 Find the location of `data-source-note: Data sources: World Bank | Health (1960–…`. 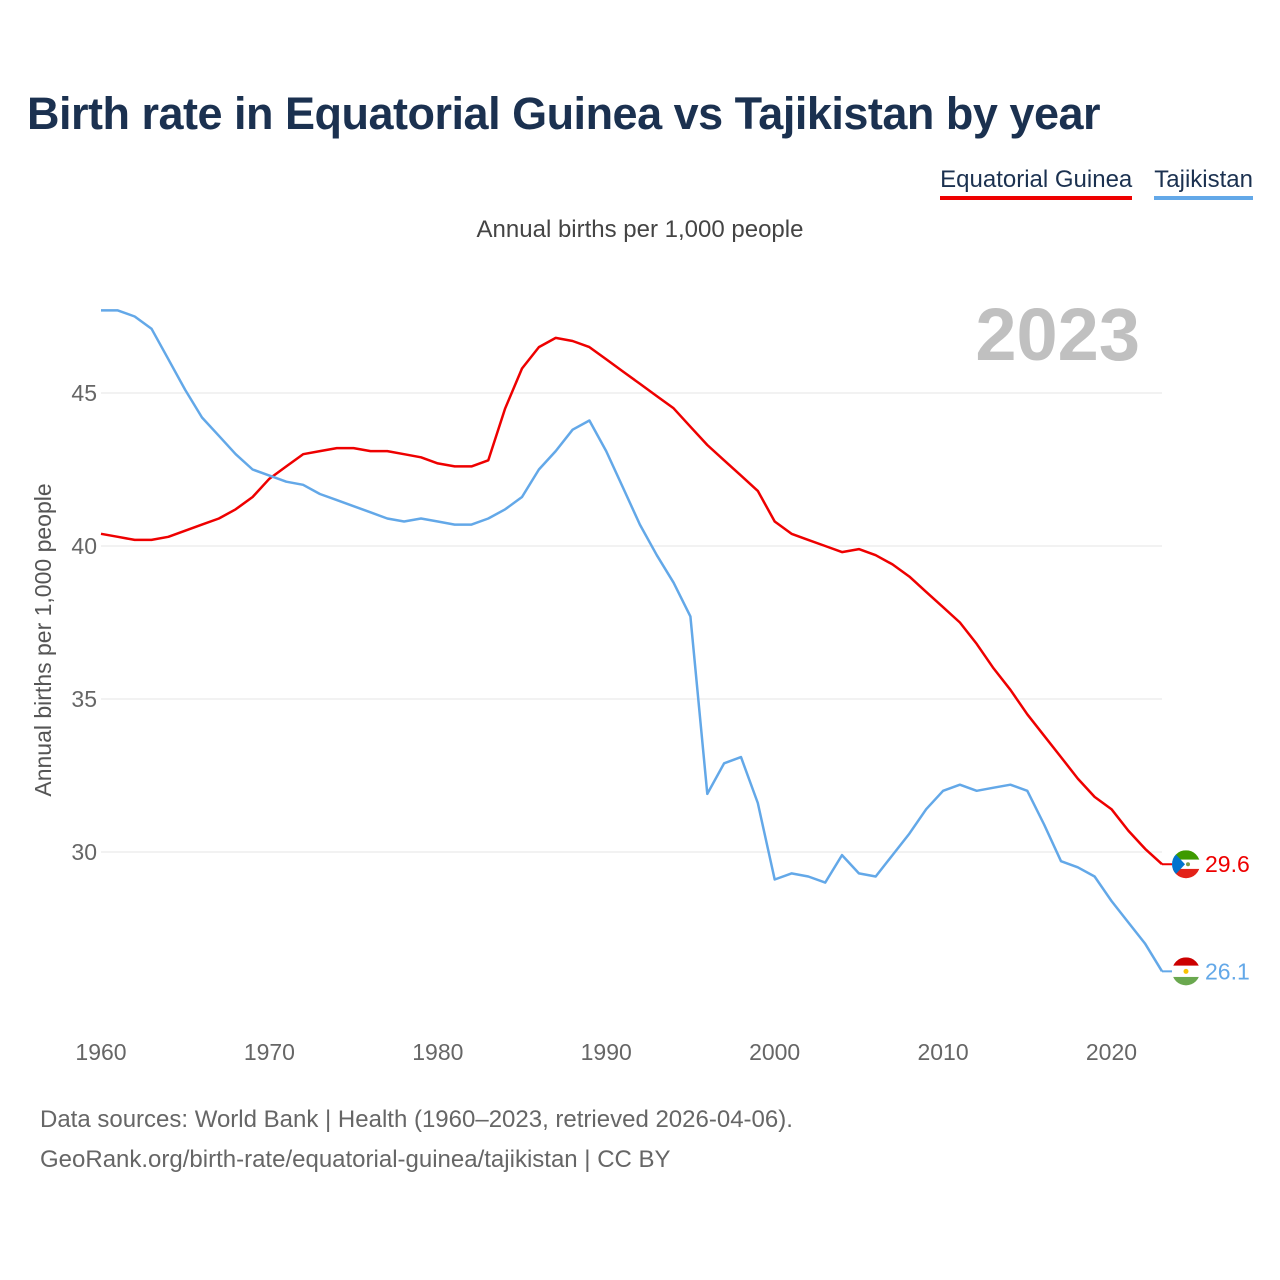

data-source-note: Data sources: World Bank | Health (1960–… is located at coordinates (416, 1119).